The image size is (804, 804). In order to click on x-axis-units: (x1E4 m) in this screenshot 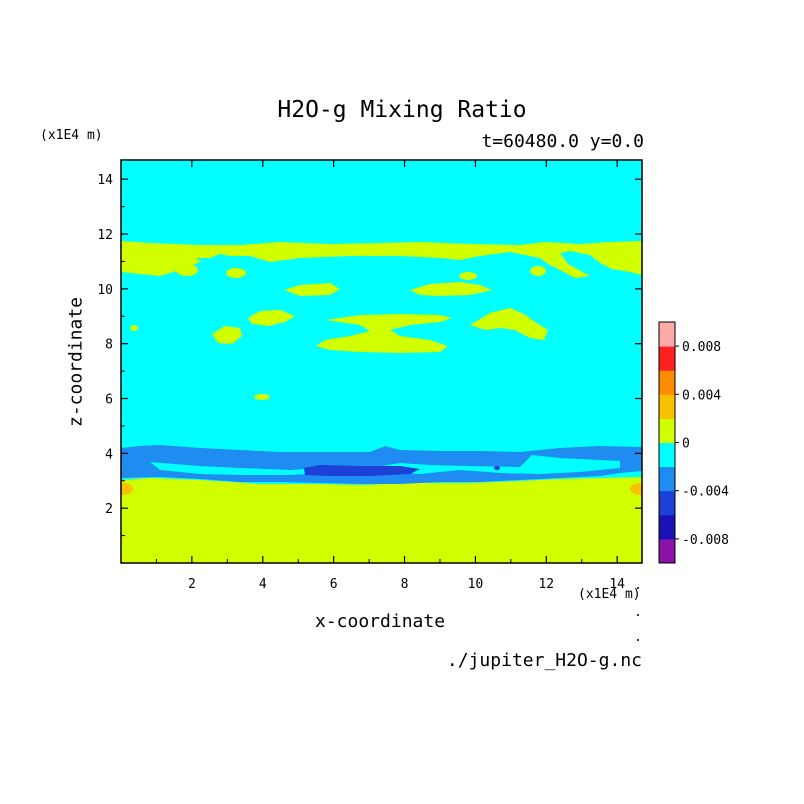, I will do `click(609, 594)`.